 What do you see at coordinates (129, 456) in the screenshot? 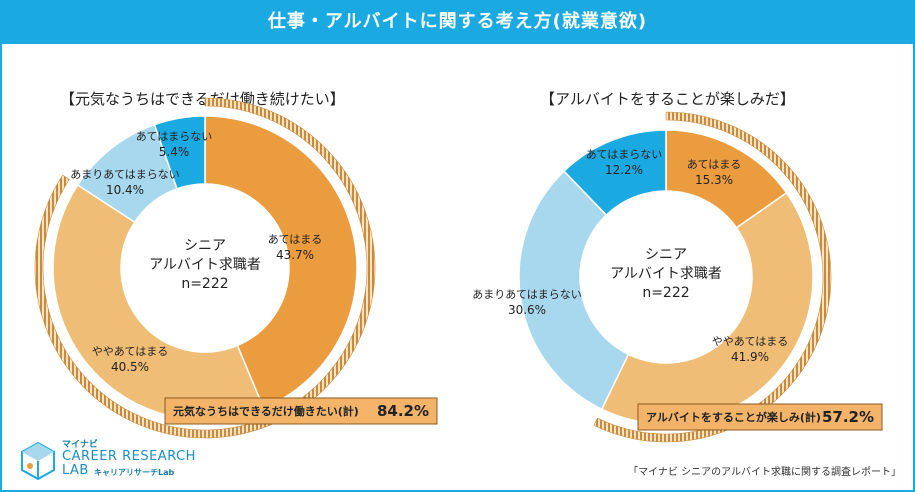
I see `logo-line1: CAREER RESEARCH` at bounding box center [129, 456].